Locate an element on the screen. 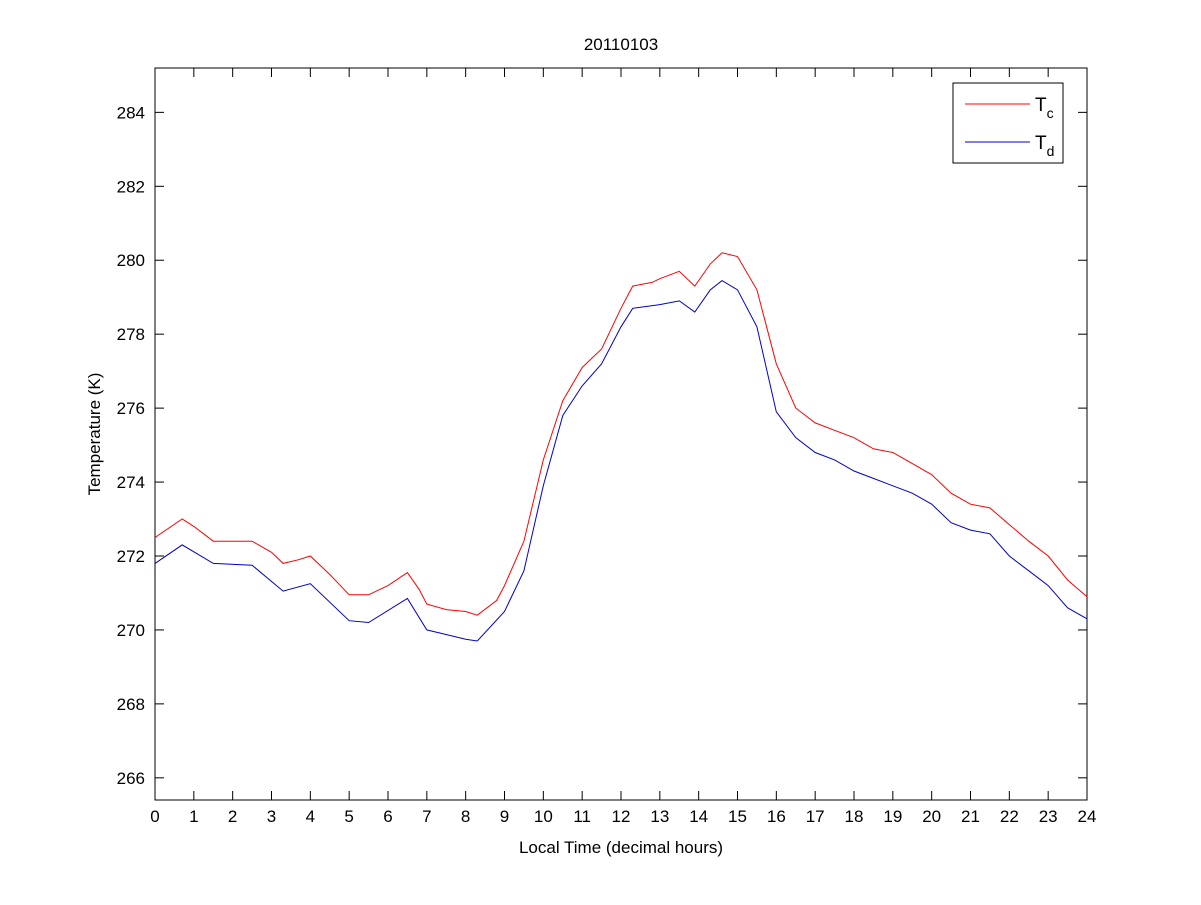  y-tick-label: 266 is located at coordinates (131, 778).